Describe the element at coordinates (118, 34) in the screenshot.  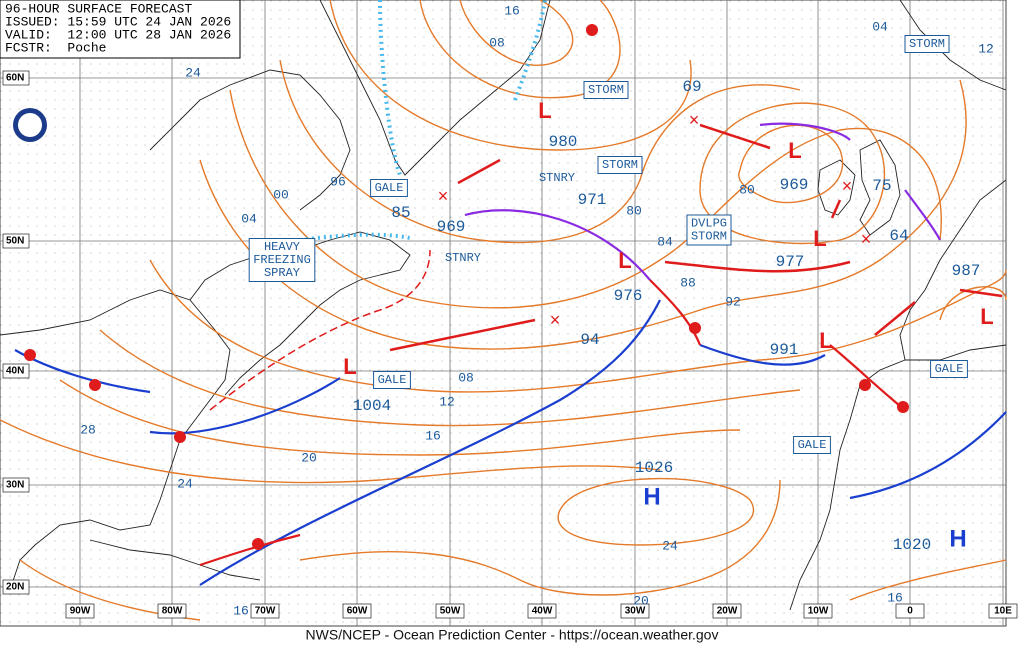
I see `header-line: VALID: 12:00 UTC 28 JAN 2026` at that location.